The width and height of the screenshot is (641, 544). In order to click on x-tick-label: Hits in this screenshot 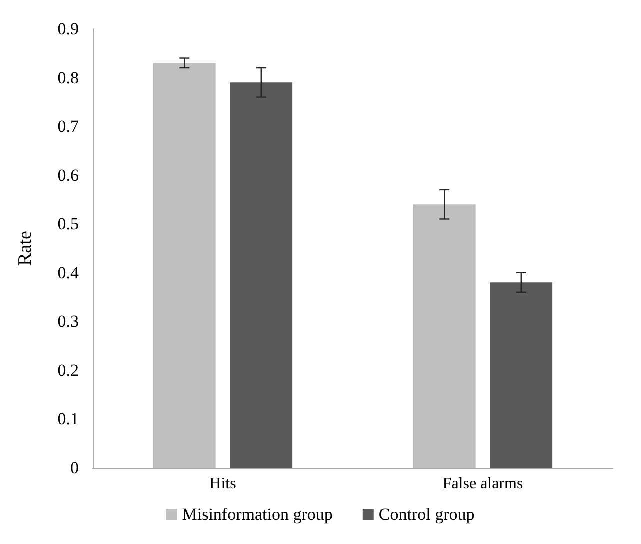, I will do `click(223, 484)`.